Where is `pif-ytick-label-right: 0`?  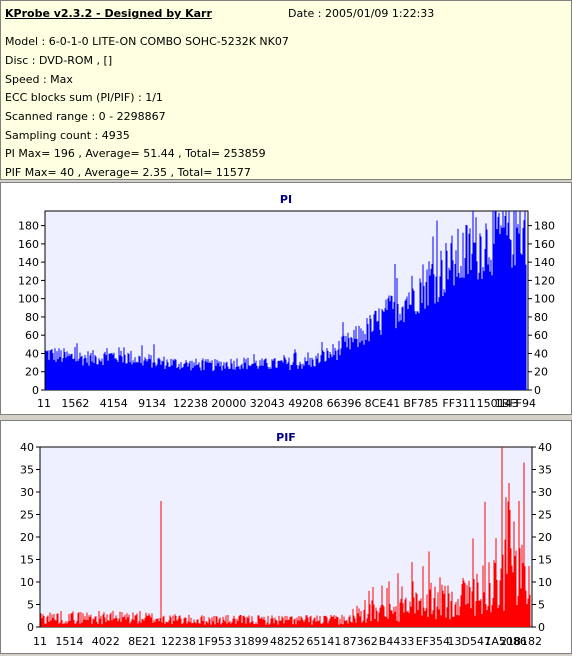 pif-ytick-label-right: 0 is located at coordinates (541, 627).